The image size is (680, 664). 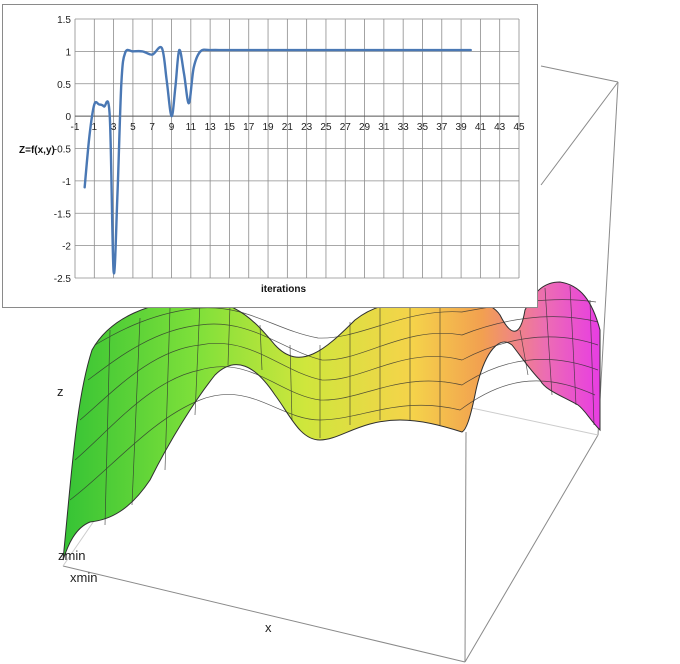 I want to click on y-tick-label: -1.5, so click(x=63, y=214).